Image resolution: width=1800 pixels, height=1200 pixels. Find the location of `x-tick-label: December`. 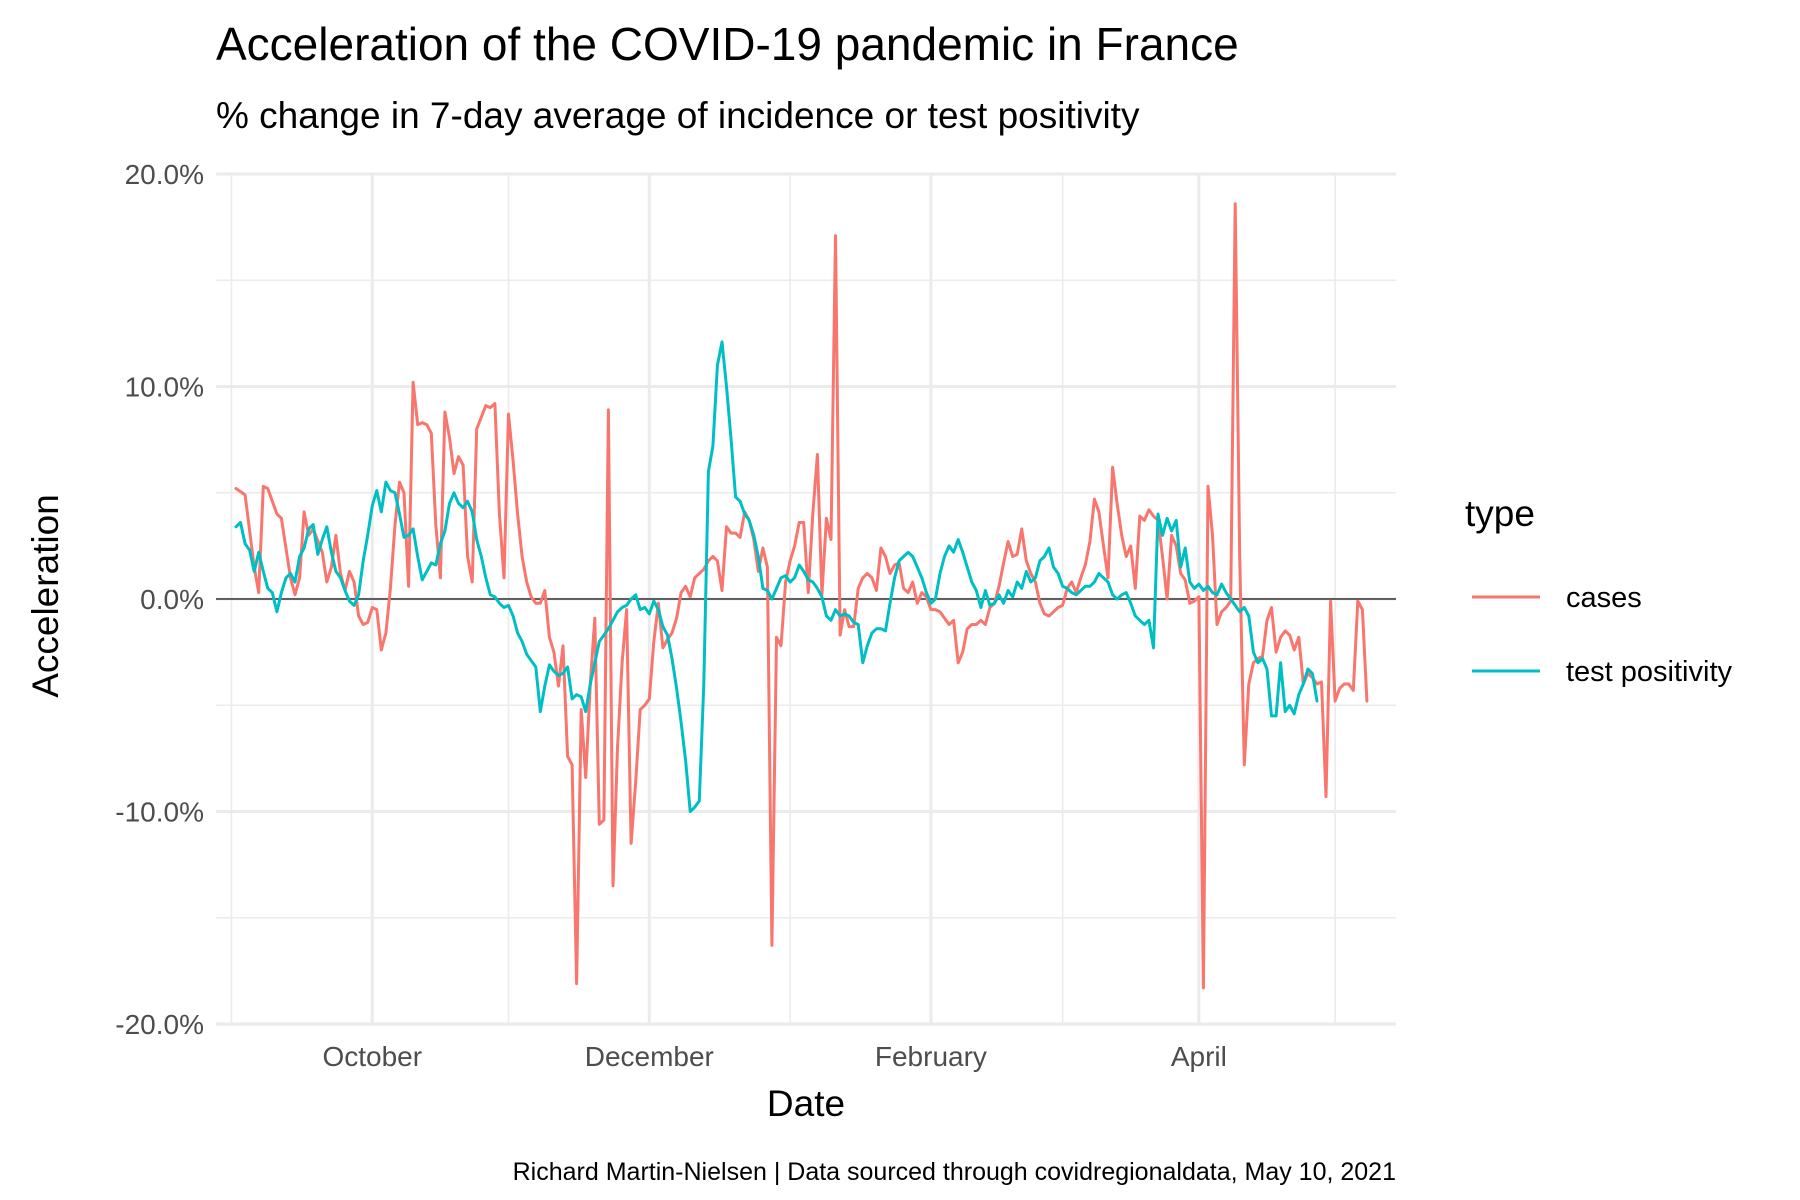

x-tick-label: December is located at coordinates (649, 1056).